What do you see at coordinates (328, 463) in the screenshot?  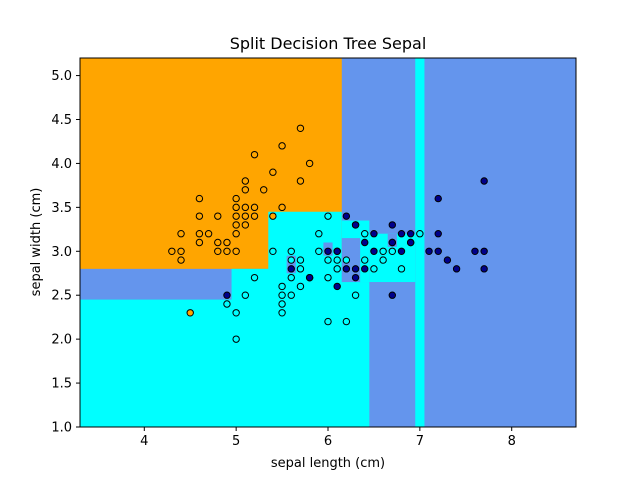 I see `x-axis-label: sepal length (cm)` at bounding box center [328, 463].